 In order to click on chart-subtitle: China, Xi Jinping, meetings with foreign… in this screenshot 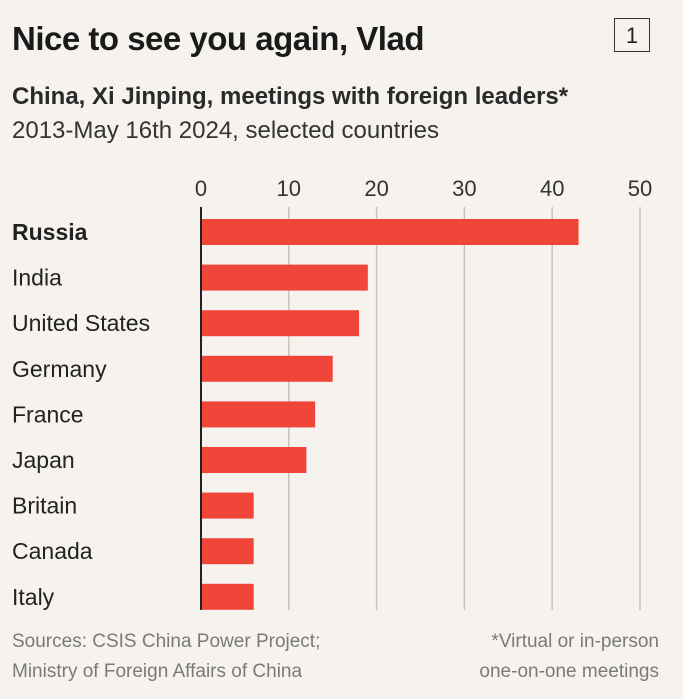, I will do `click(290, 96)`.